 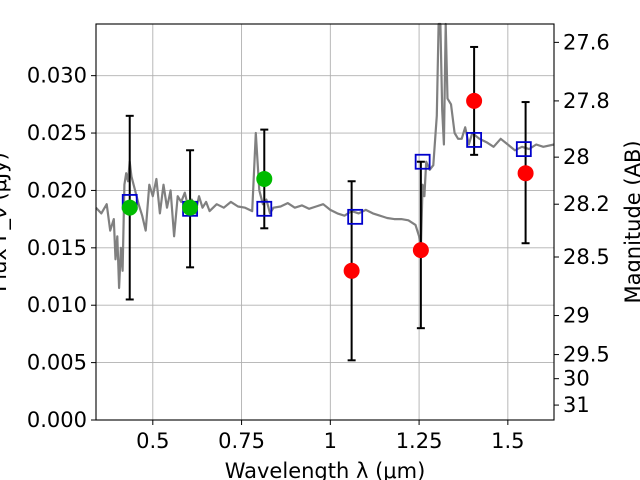 I want to click on x-tick-label: 0.75, so click(x=241, y=441).